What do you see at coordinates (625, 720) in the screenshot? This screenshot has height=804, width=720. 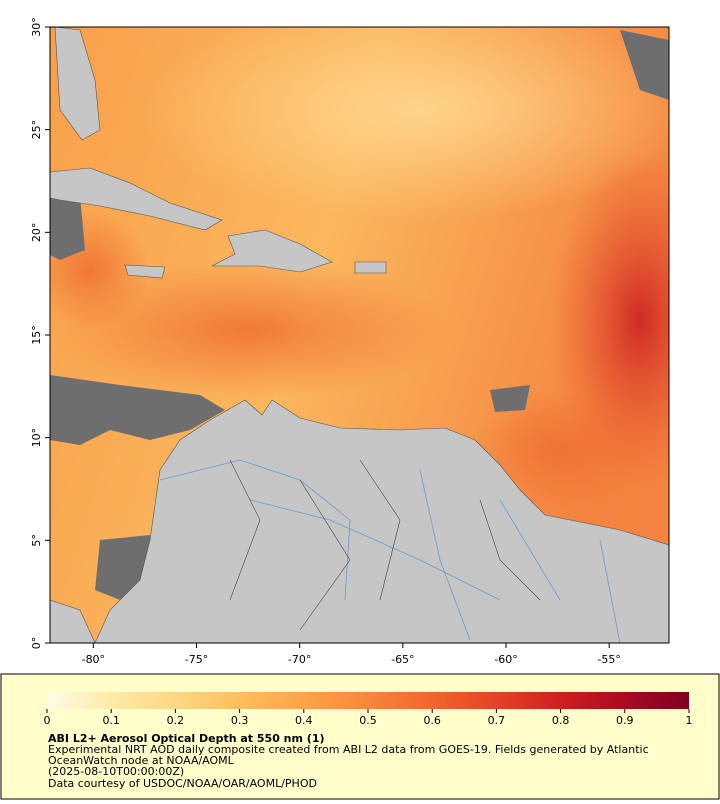 I see `colorbar-tick-label: 0.9` at bounding box center [625, 720].